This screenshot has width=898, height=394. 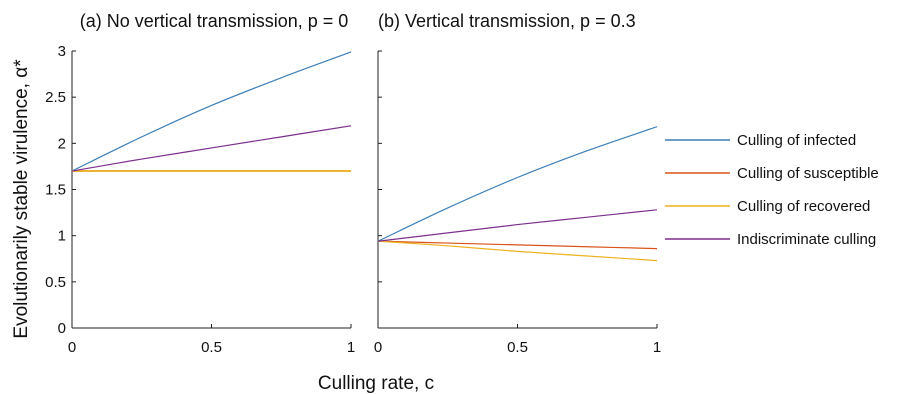 I want to click on y-axis-label: Evolutionarily stable virulence, α*, so click(x=21, y=199).